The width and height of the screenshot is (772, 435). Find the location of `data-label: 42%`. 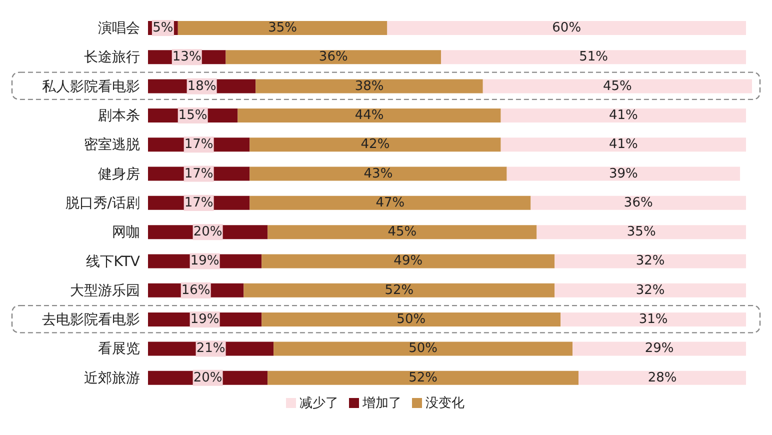

data-label: 42% is located at coordinates (375, 144).